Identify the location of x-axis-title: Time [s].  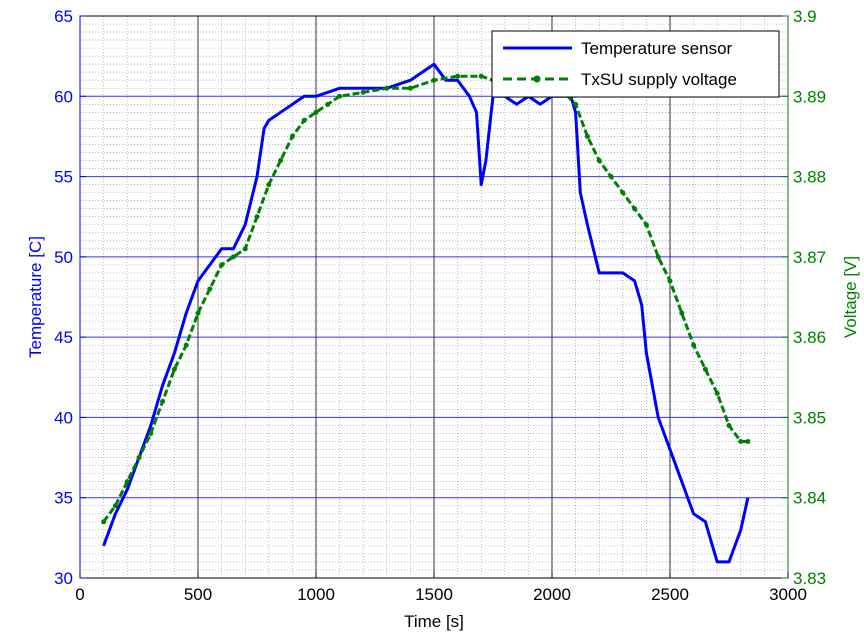
(434, 621).